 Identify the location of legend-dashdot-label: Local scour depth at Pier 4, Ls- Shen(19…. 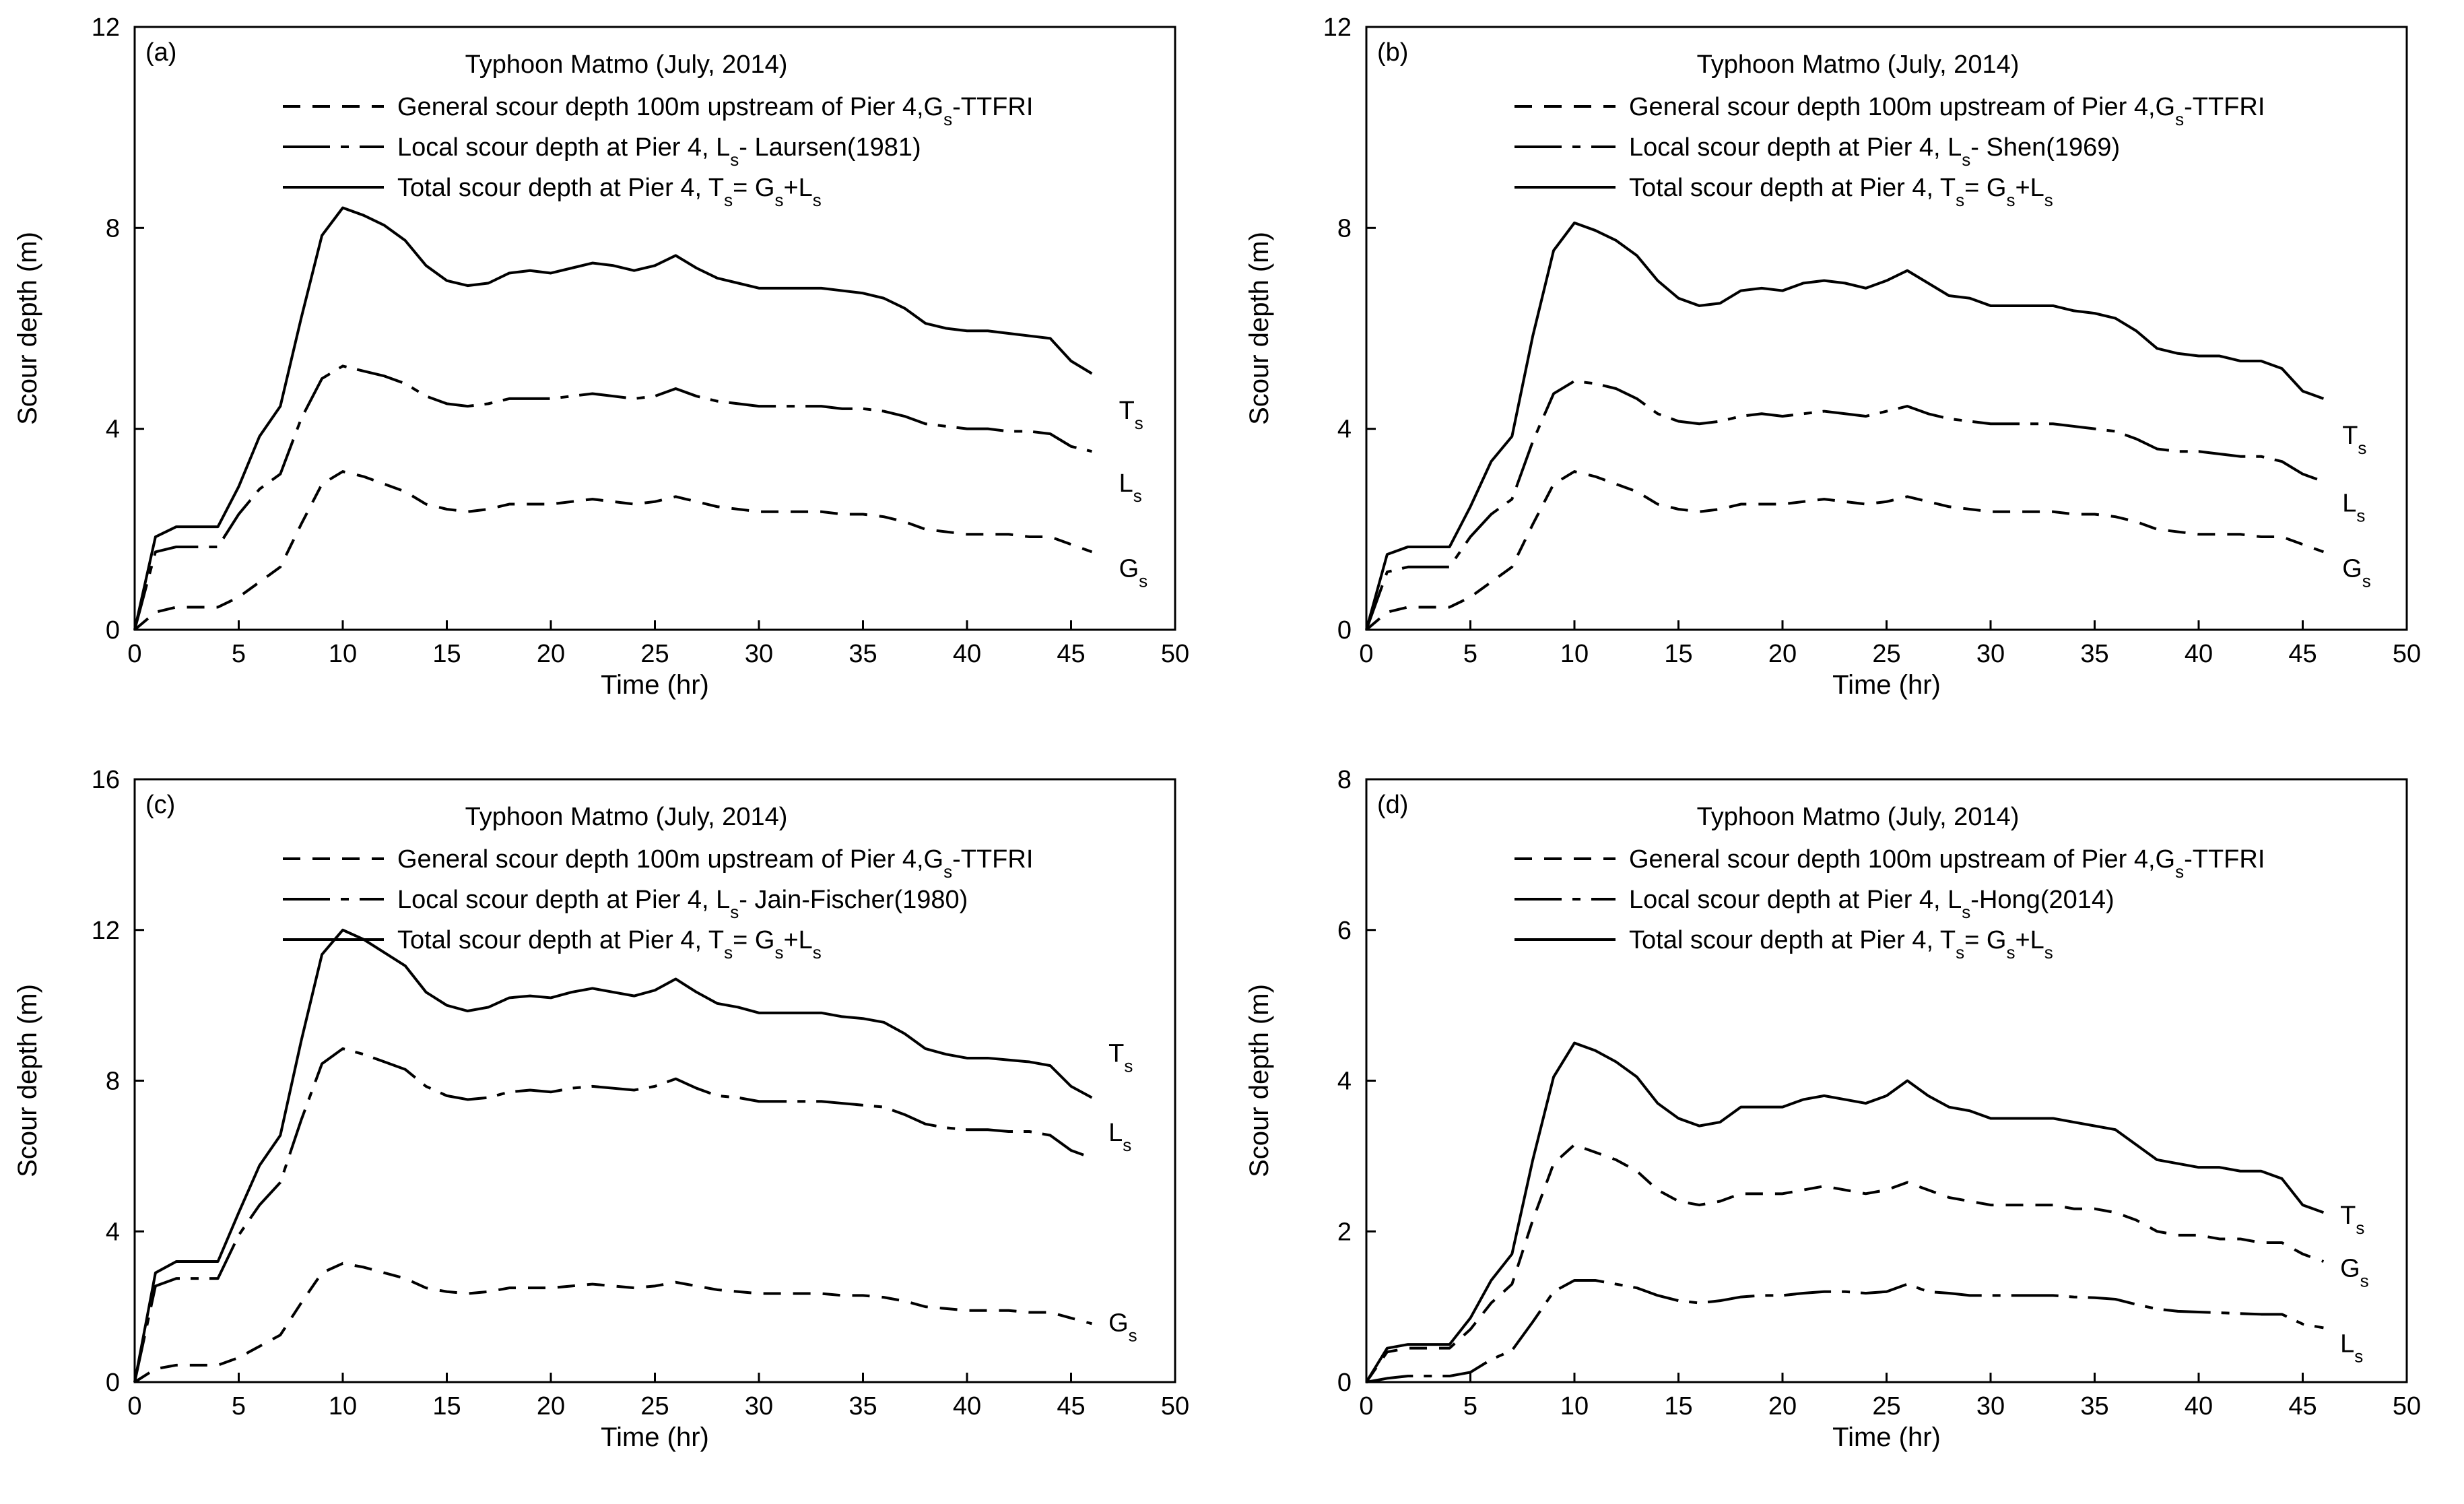
(1874, 151).